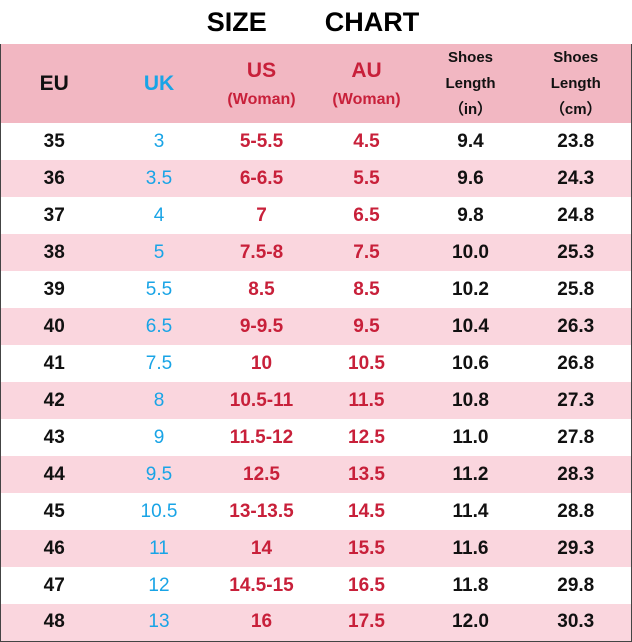  I want to click on cell-length-cm: 24.3, so click(576, 178).